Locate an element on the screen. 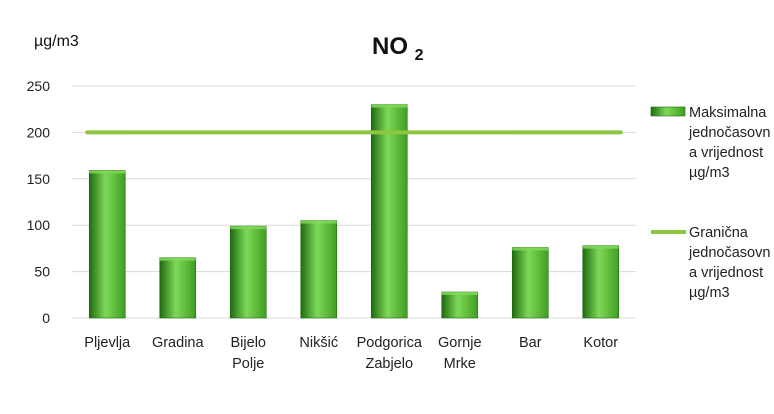 Image resolution: width=774 pixels, height=414 pixels. x-tick-label-line: Bar is located at coordinates (530, 343).